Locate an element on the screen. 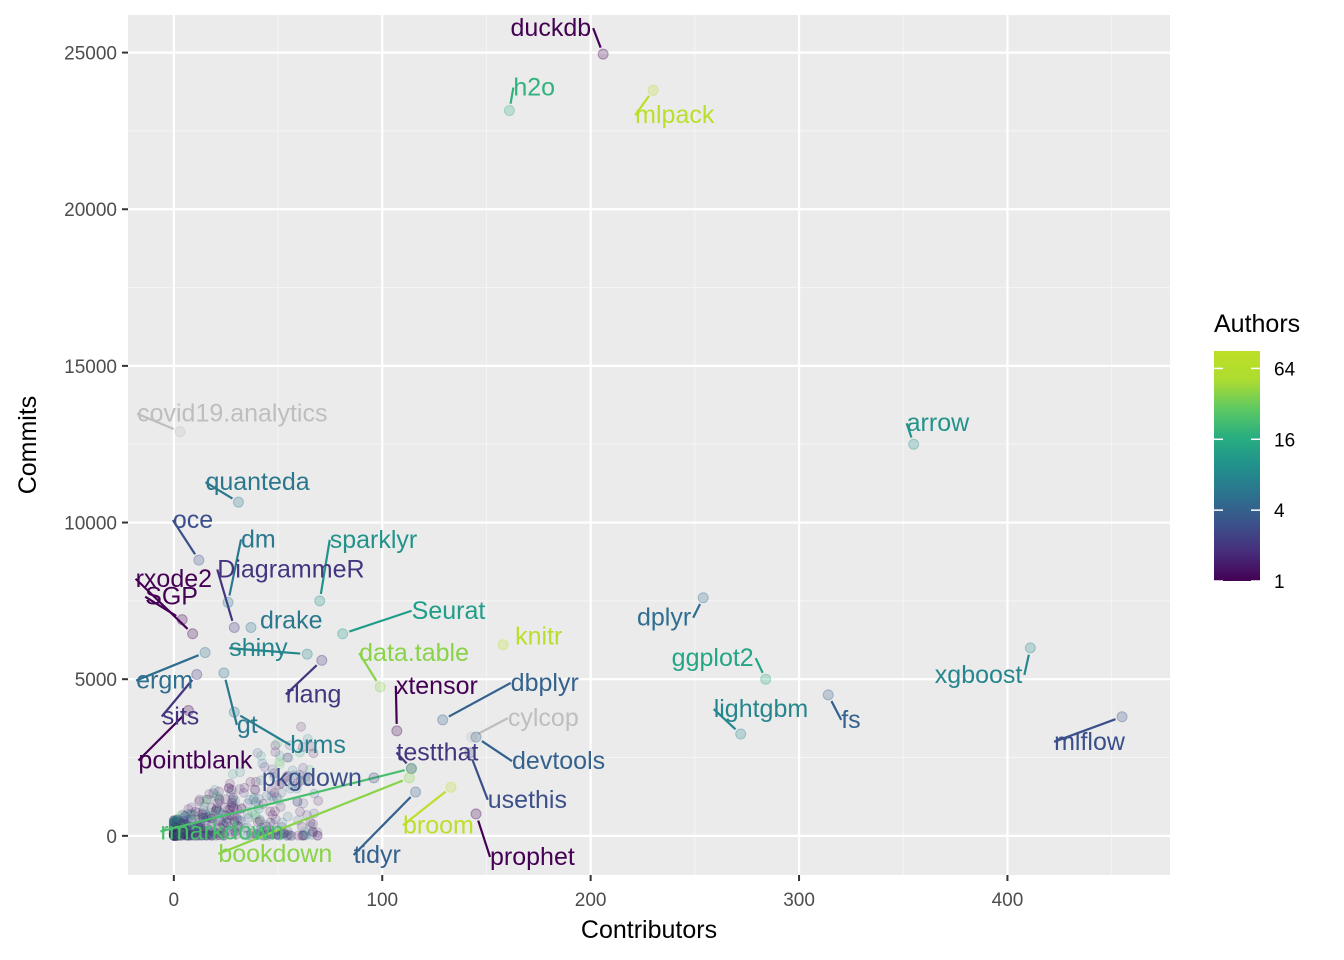 This screenshot has width=1344, height=960. point-label: dm is located at coordinates (258, 539).